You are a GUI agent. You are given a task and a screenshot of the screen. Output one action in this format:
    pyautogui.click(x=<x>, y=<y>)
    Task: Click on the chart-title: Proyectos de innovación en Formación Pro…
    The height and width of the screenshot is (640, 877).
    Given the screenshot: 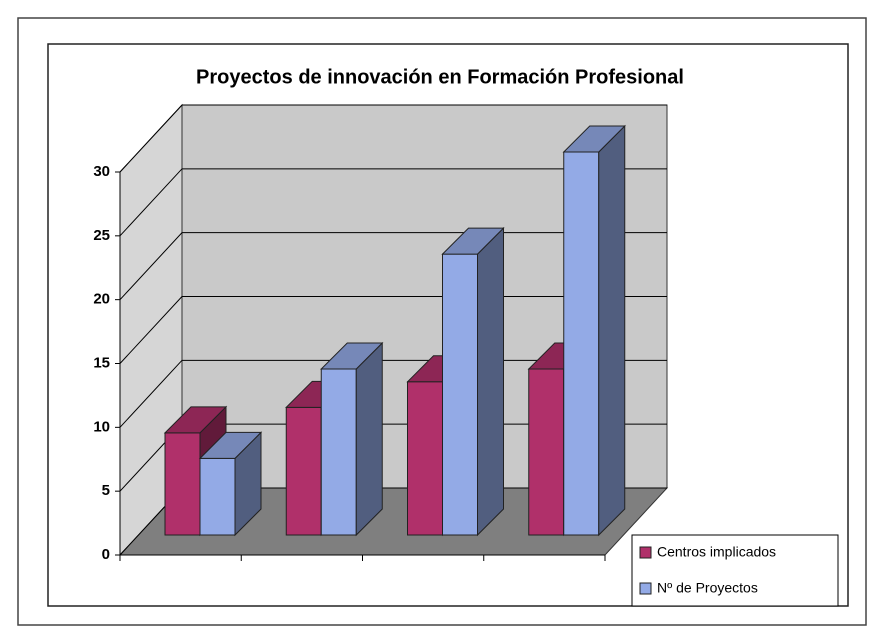 What is the action you would take?
    pyautogui.click(x=440, y=77)
    